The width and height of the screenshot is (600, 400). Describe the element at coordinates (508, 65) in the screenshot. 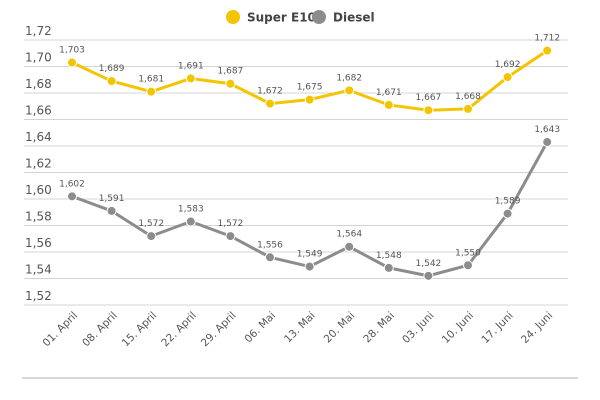

I see `data-label: 1,692` at that location.